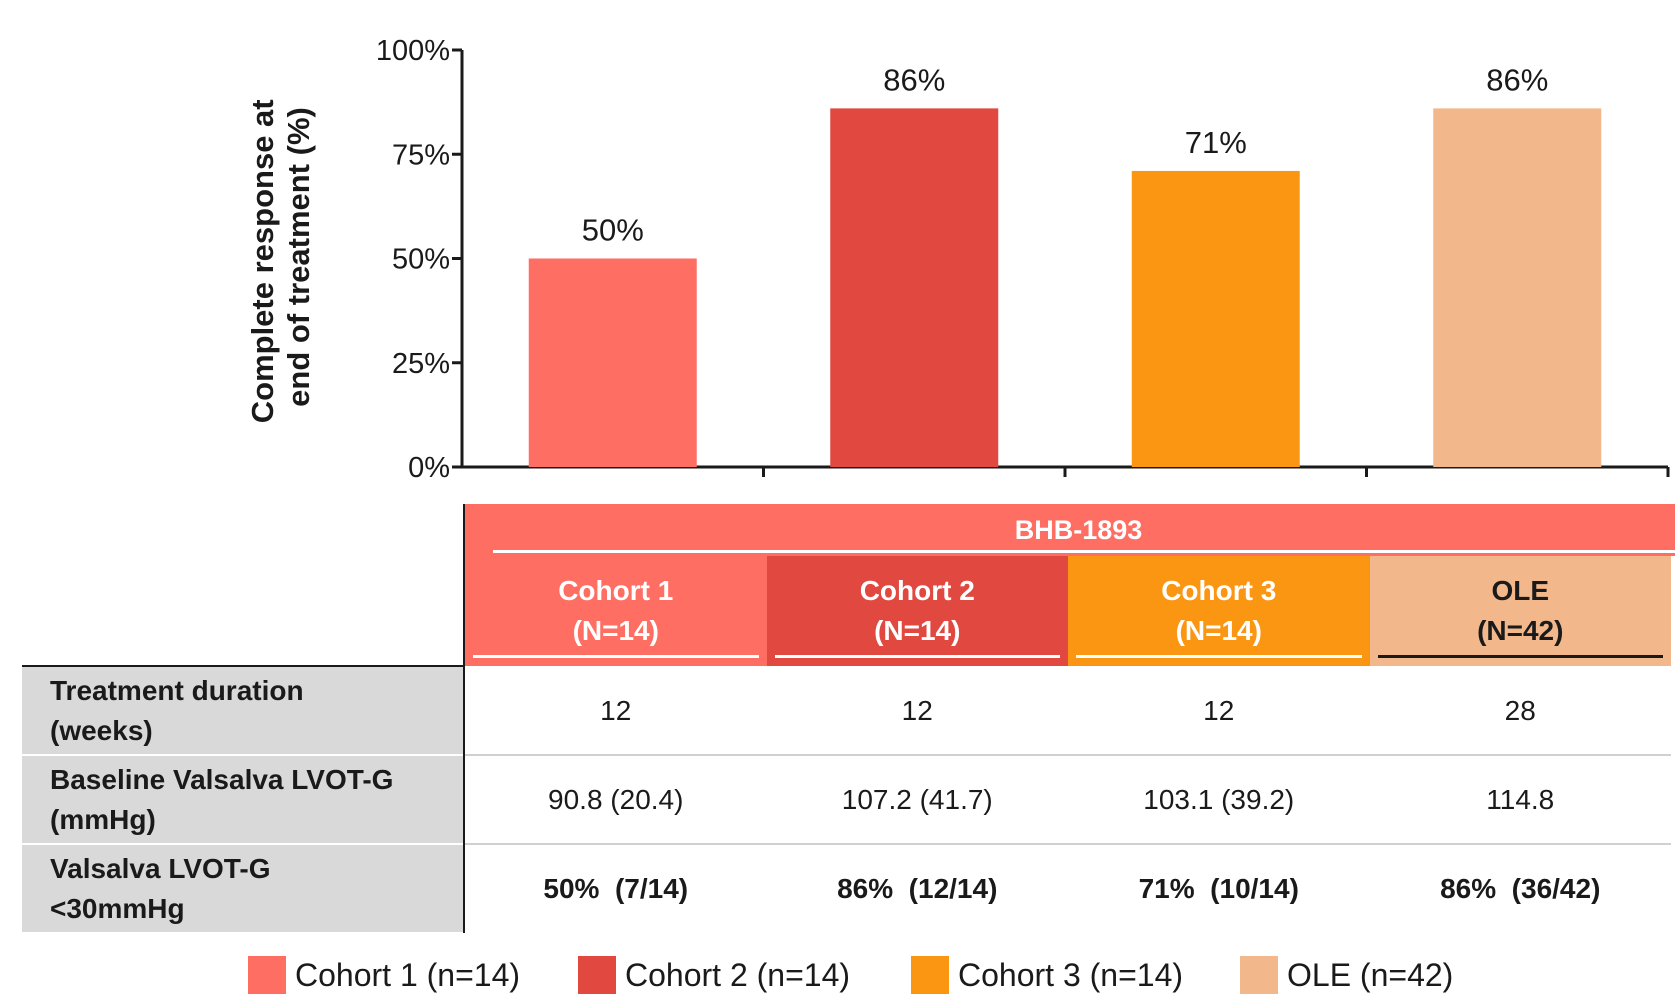 This screenshot has width=1675, height=1001. I want to click on y-tick-label: 75%, so click(421, 155).